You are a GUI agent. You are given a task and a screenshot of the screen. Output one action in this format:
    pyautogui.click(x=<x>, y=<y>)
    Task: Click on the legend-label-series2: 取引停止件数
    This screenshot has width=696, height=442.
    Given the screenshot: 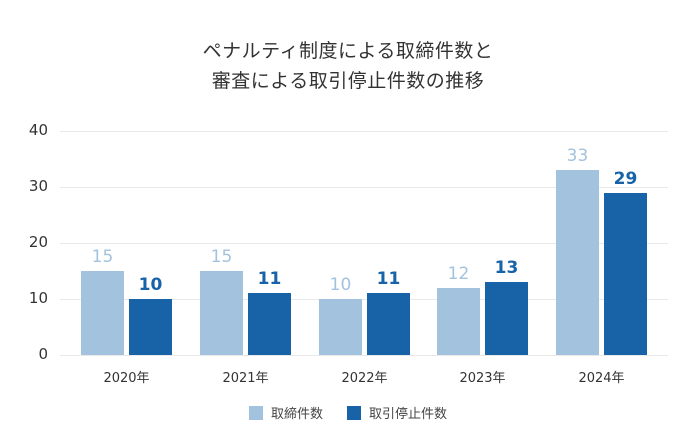 What is the action you would take?
    pyautogui.click(x=408, y=414)
    